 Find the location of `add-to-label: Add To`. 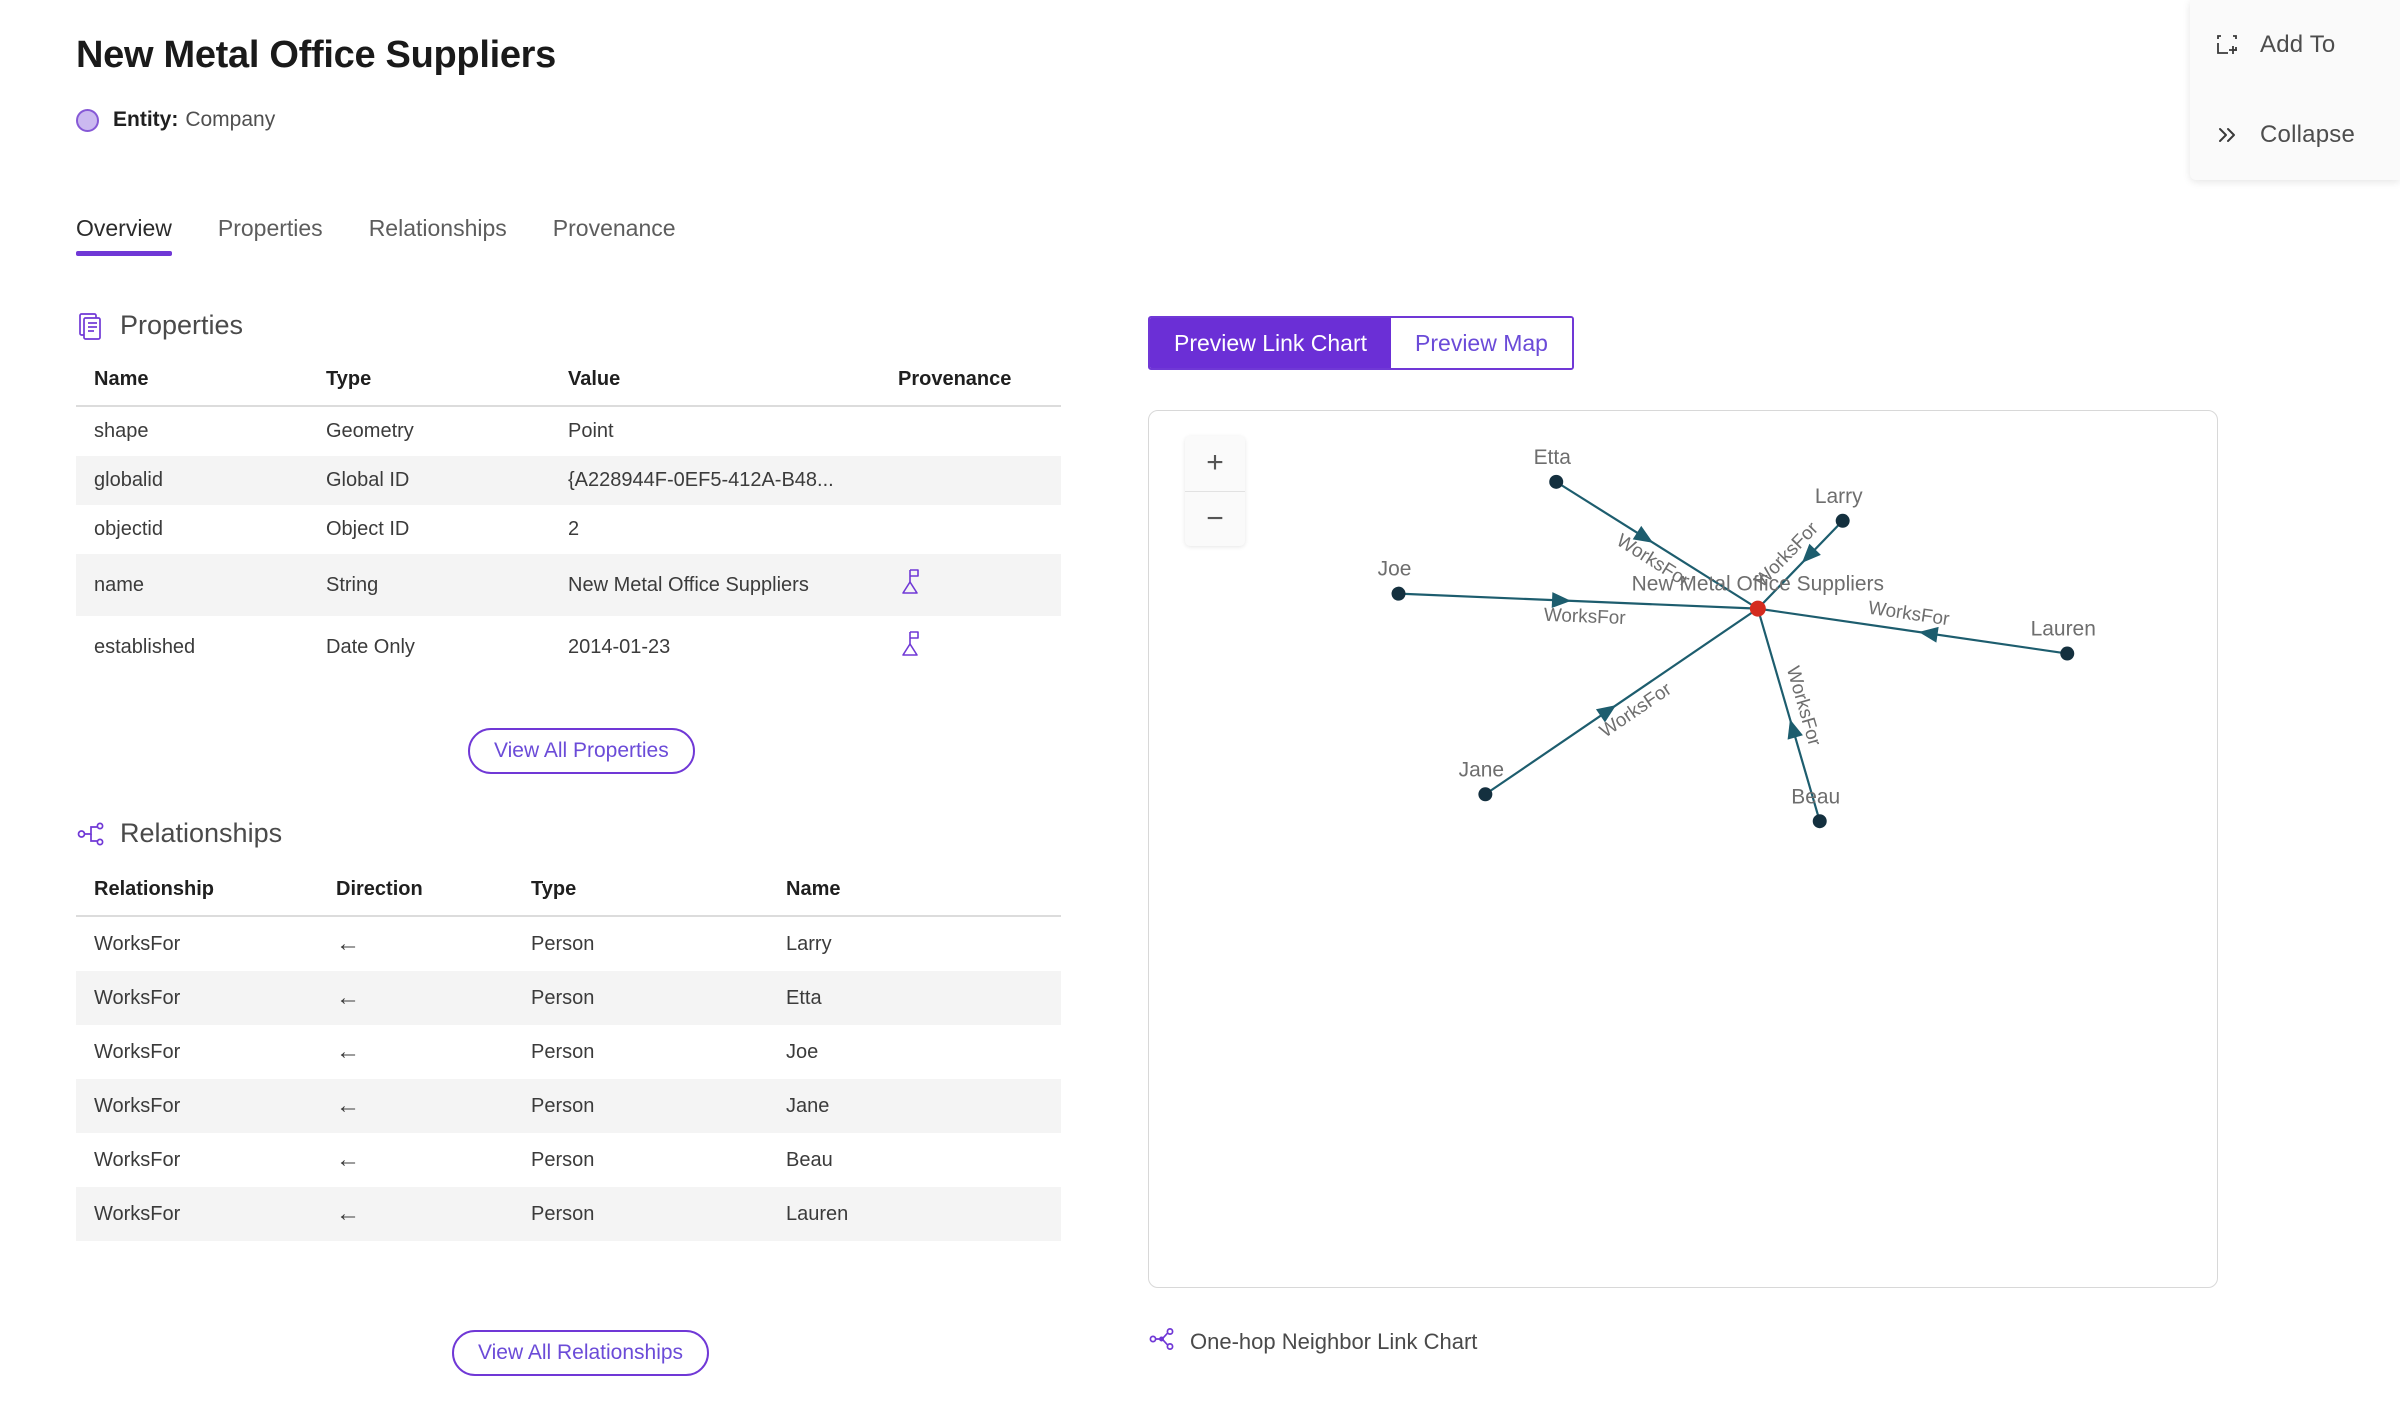

add-to-label: Add To is located at coordinates (2298, 44).